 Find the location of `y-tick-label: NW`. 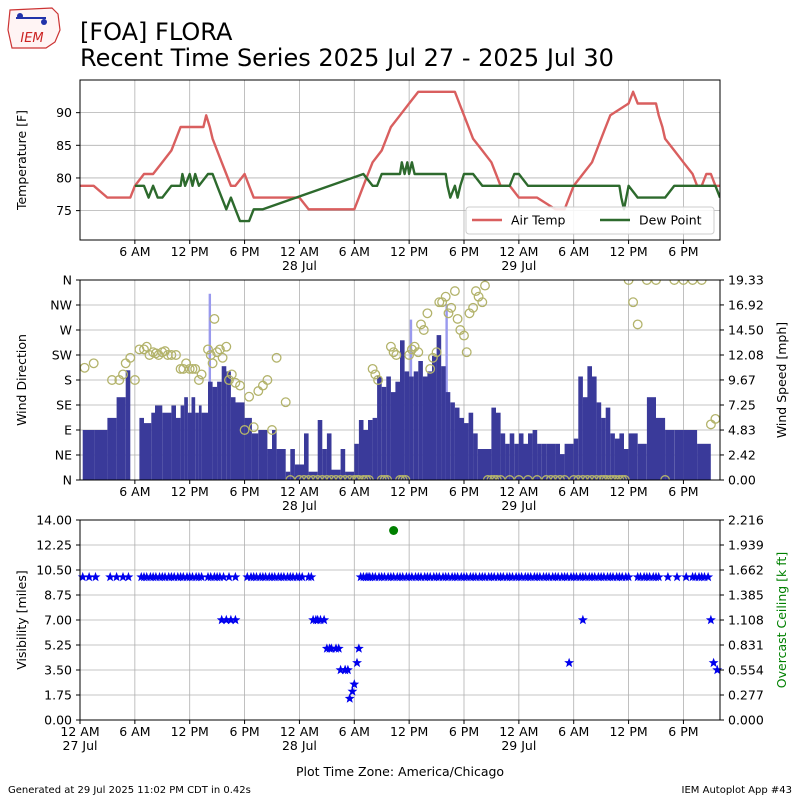

y-tick-label: NW is located at coordinates (61, 305).